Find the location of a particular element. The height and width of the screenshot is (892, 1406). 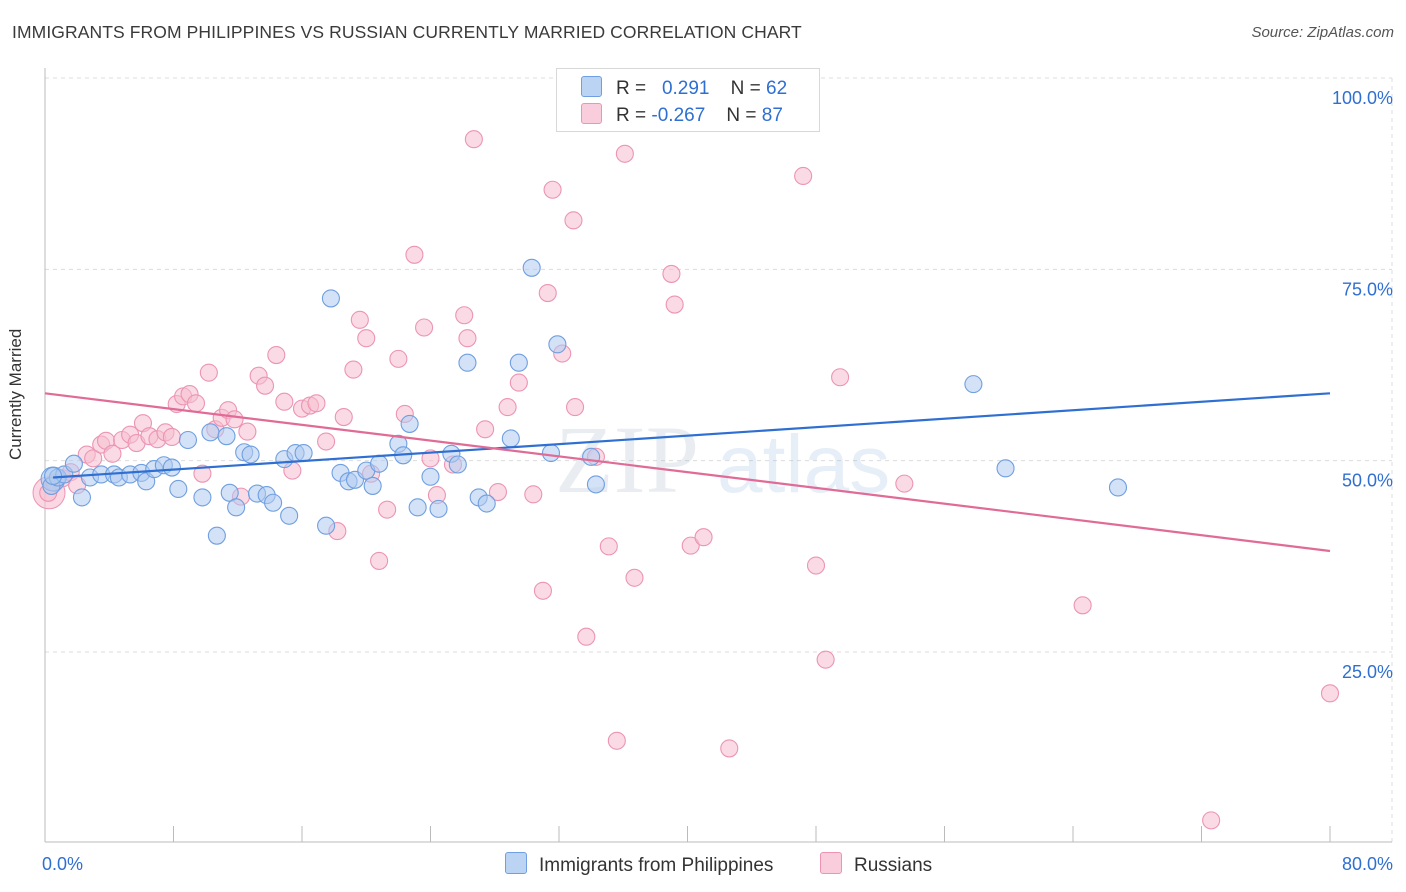

legend-n-value: 87 is located at coordinates (772, 115).